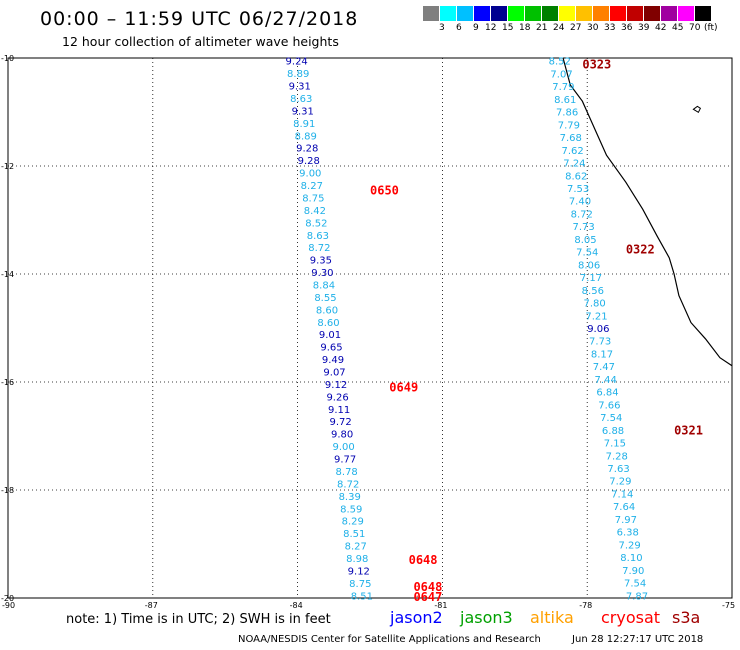  What do you see at coordinates (688, 431) in the screenshot?
I see `pass-time-label: 0321` at bounding box center [688, 431].